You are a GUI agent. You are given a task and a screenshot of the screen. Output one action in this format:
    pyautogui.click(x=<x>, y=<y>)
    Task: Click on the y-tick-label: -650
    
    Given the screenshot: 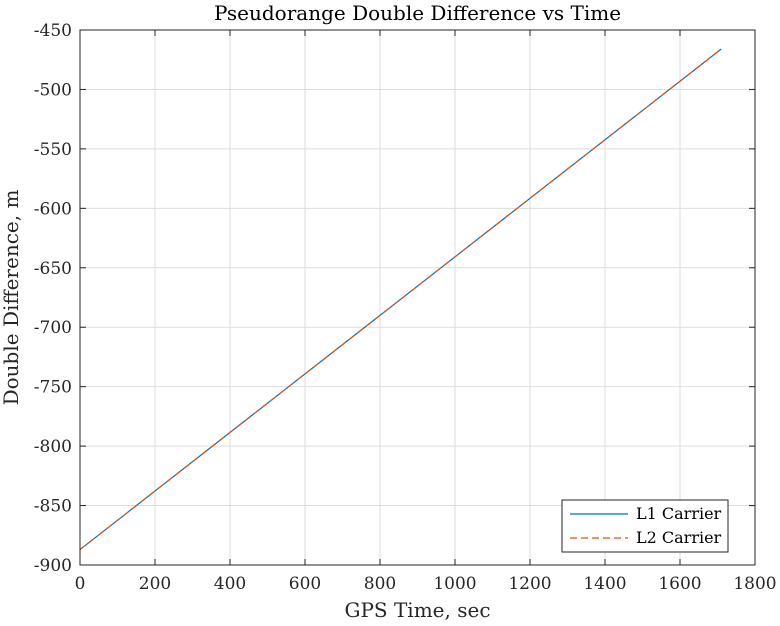 What is the action you would take?
    pyautogui.click(x=53, y=269)
    